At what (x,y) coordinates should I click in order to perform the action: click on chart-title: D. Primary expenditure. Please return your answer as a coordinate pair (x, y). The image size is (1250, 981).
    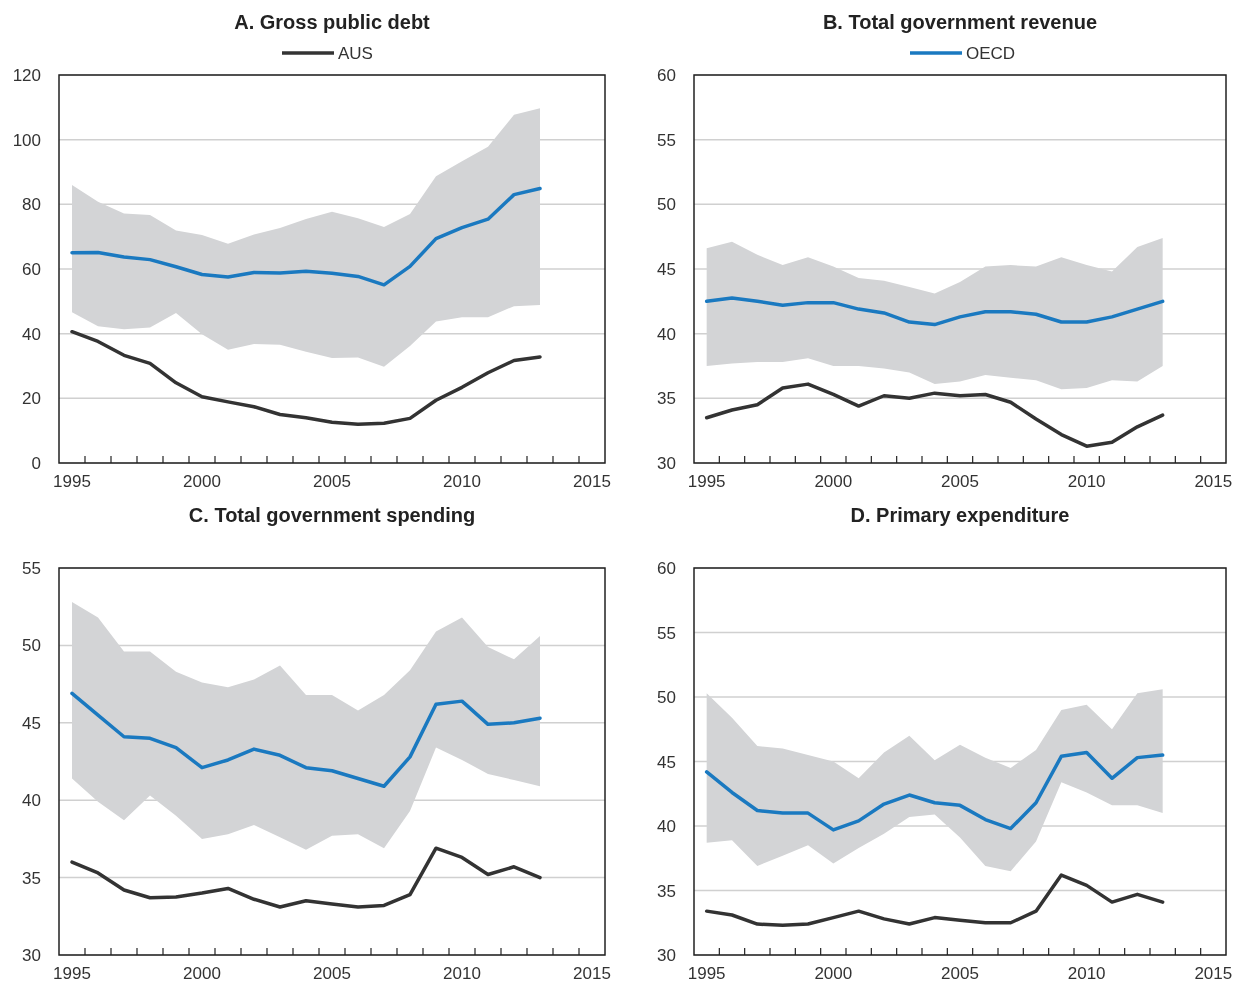
    Looking at the image, I should click on (960, 515).